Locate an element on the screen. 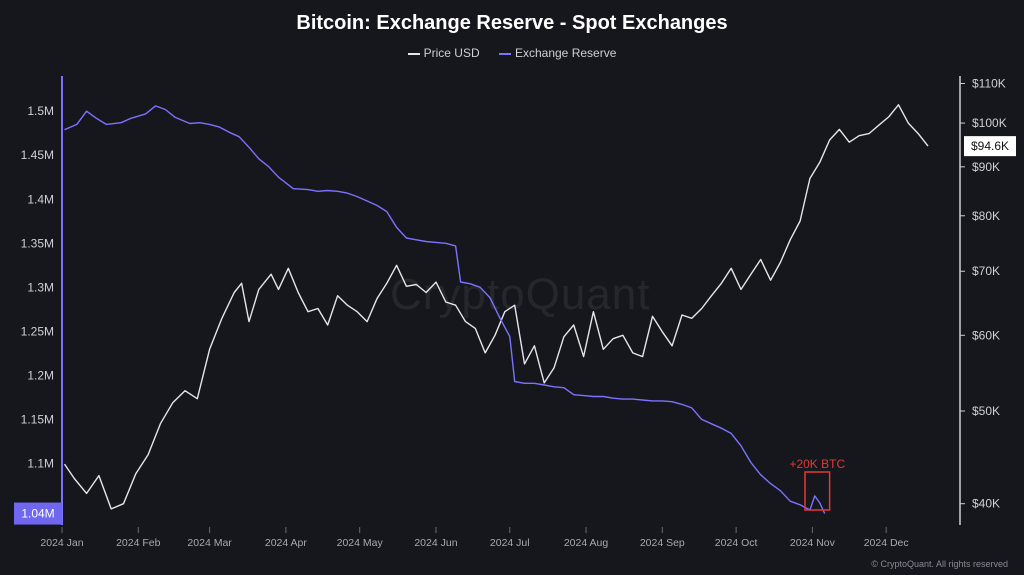 The image size is (1024, 575). right-current-value-box is located at coordinates (990, 146).